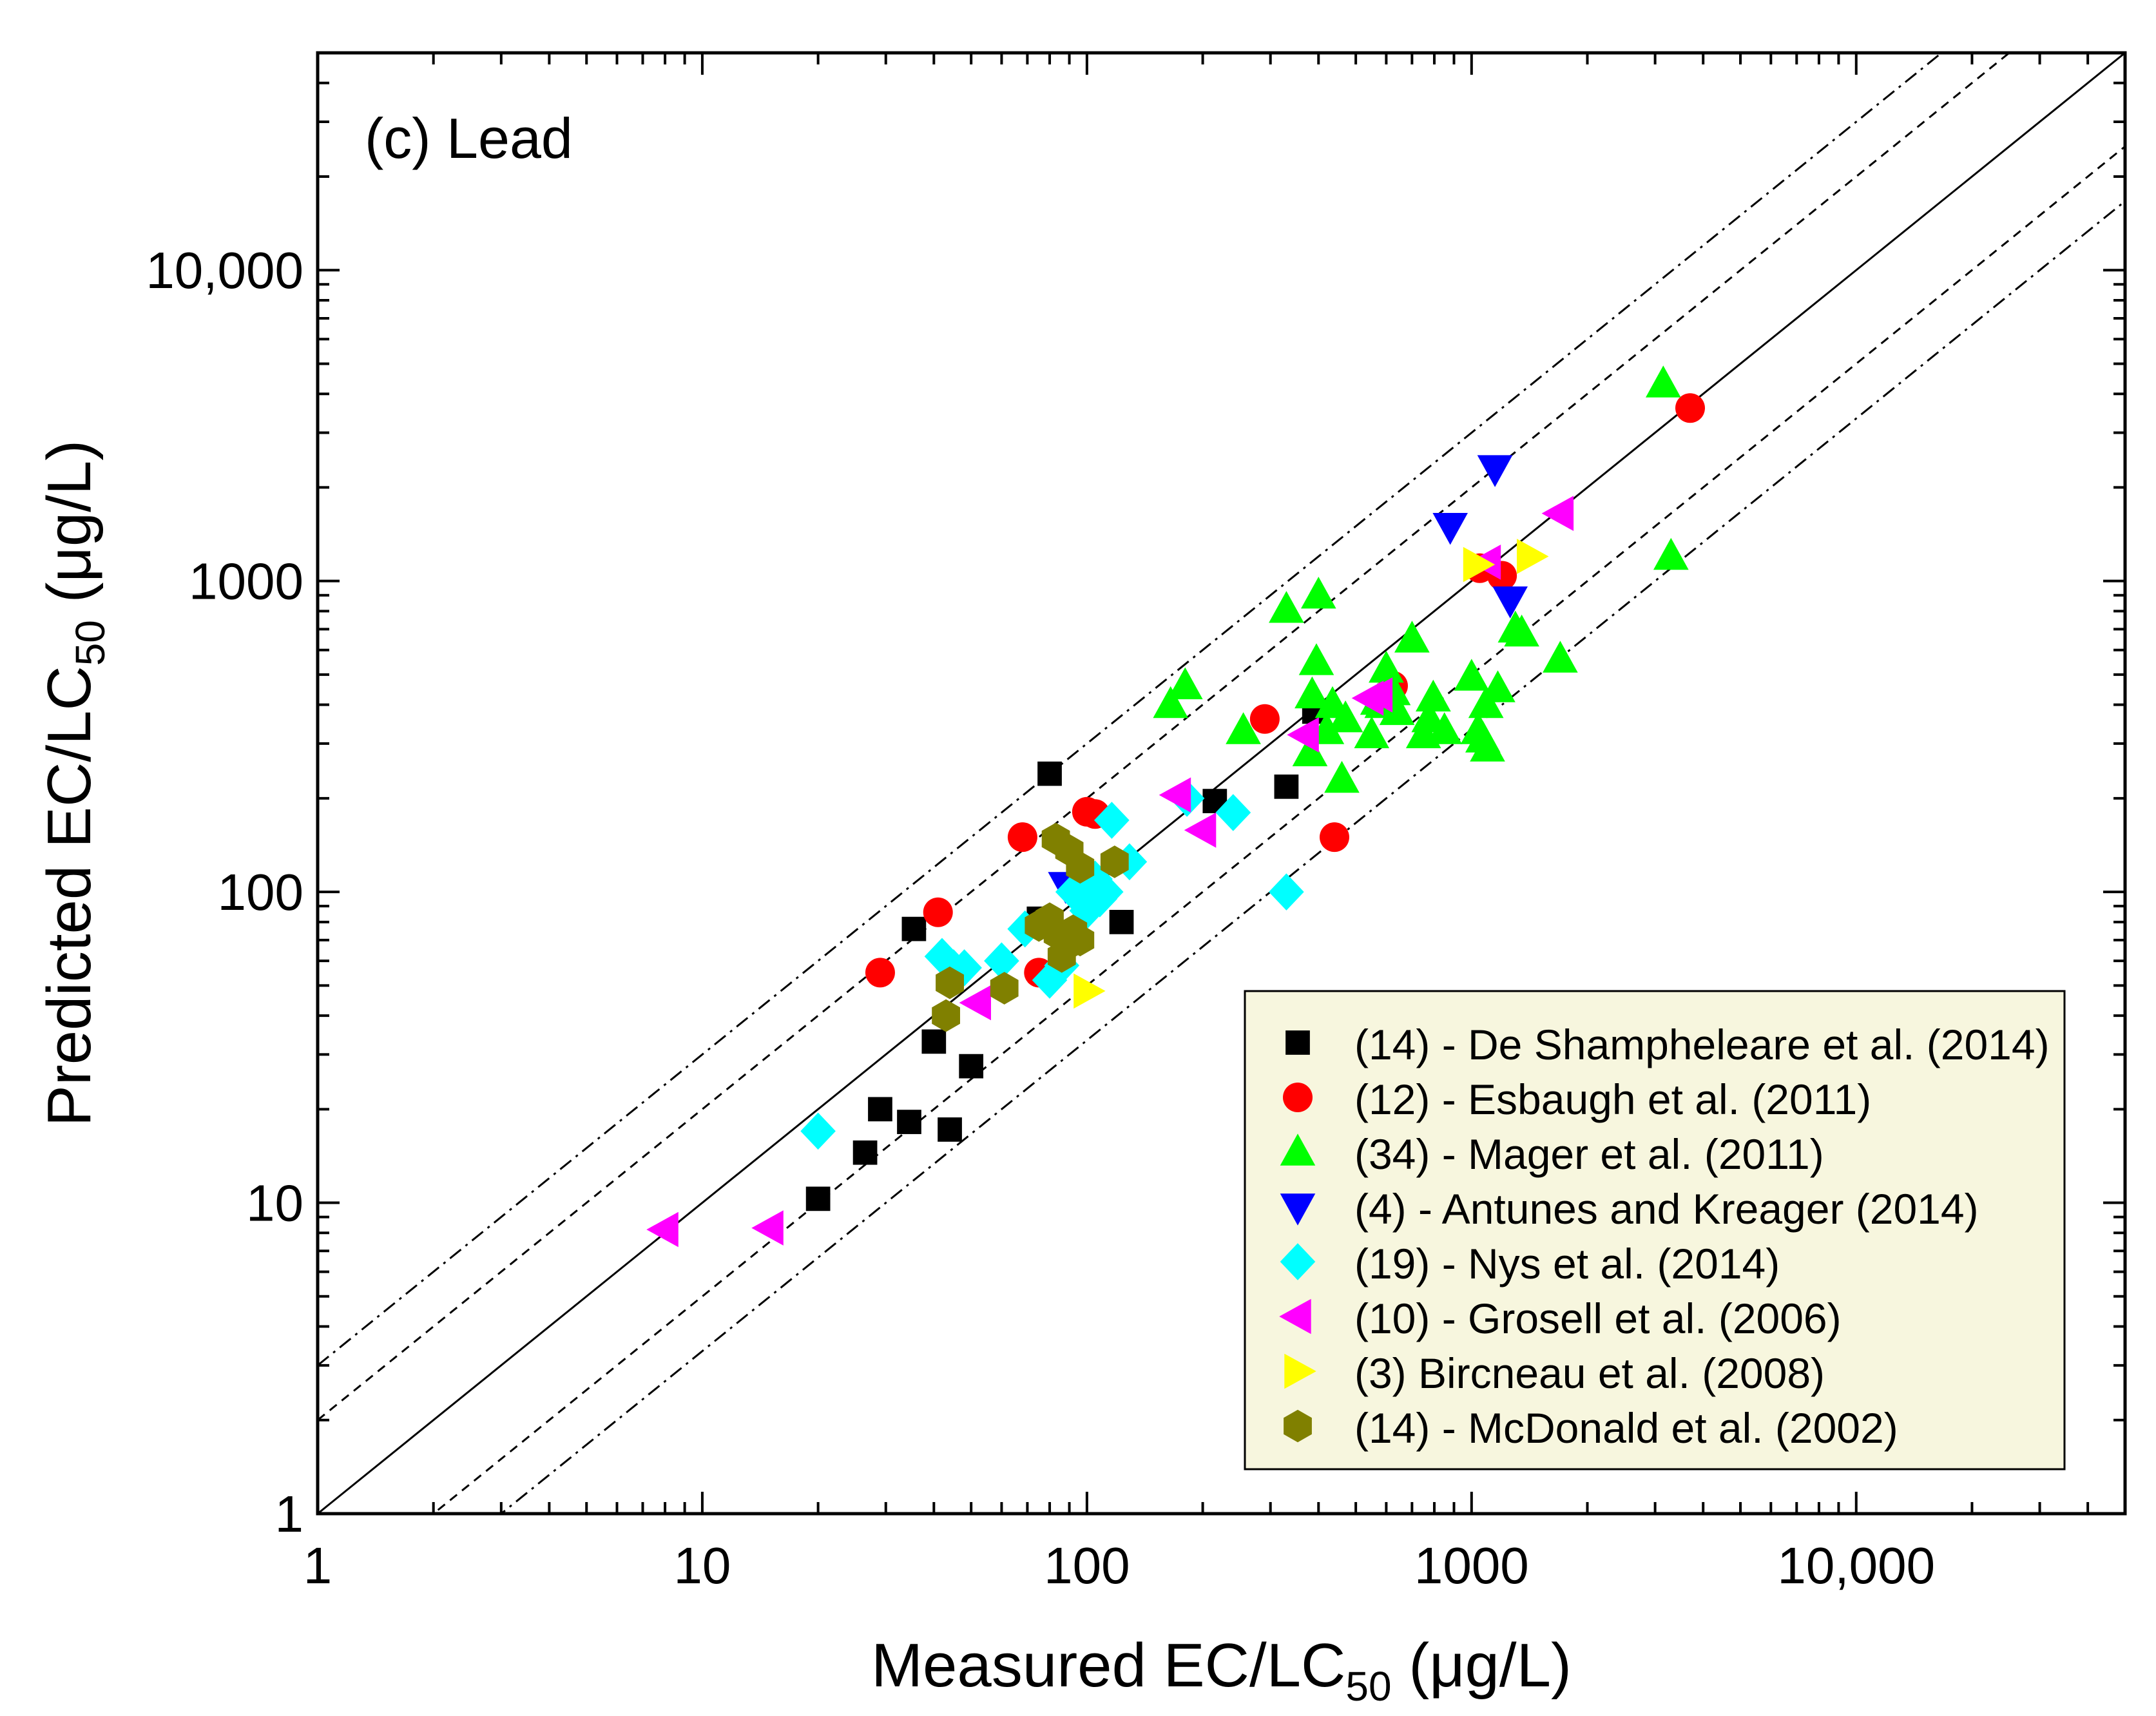  What do you see at coordinates (1612, 1099) in the screenshot?
I see `legend-label: (12) - Esbaugh et al. (2011)` at bounding box center [1612, 1099].